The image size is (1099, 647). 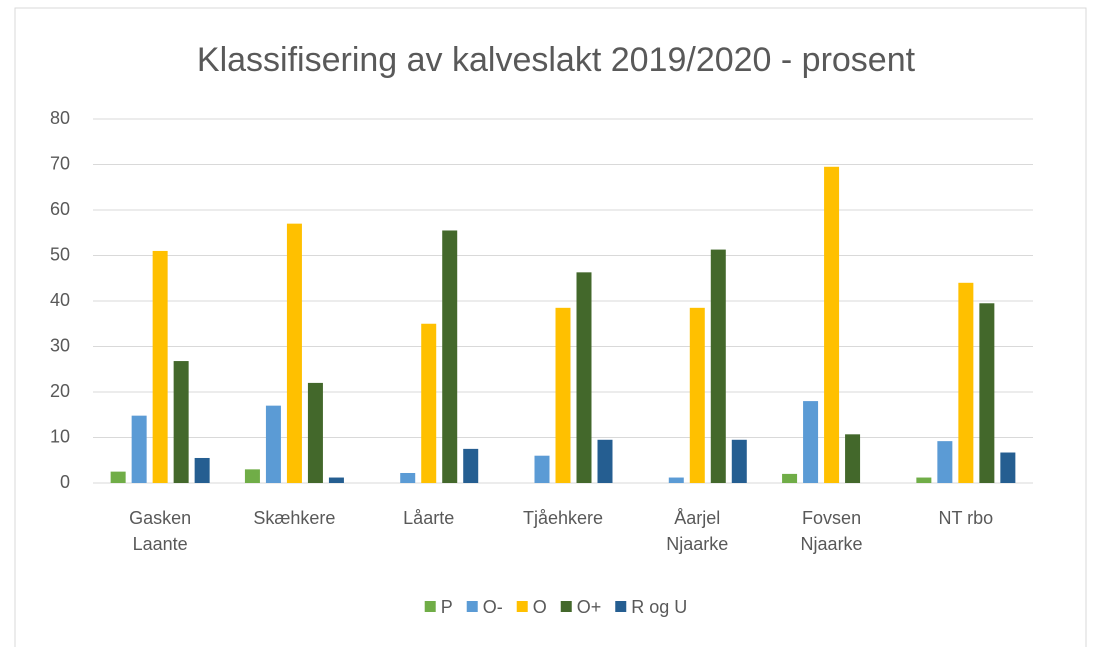 What do you see at coordinates (65, 482) in the screenshot?
I see `y-tick-label: 0` at bounding box center [65, 482].